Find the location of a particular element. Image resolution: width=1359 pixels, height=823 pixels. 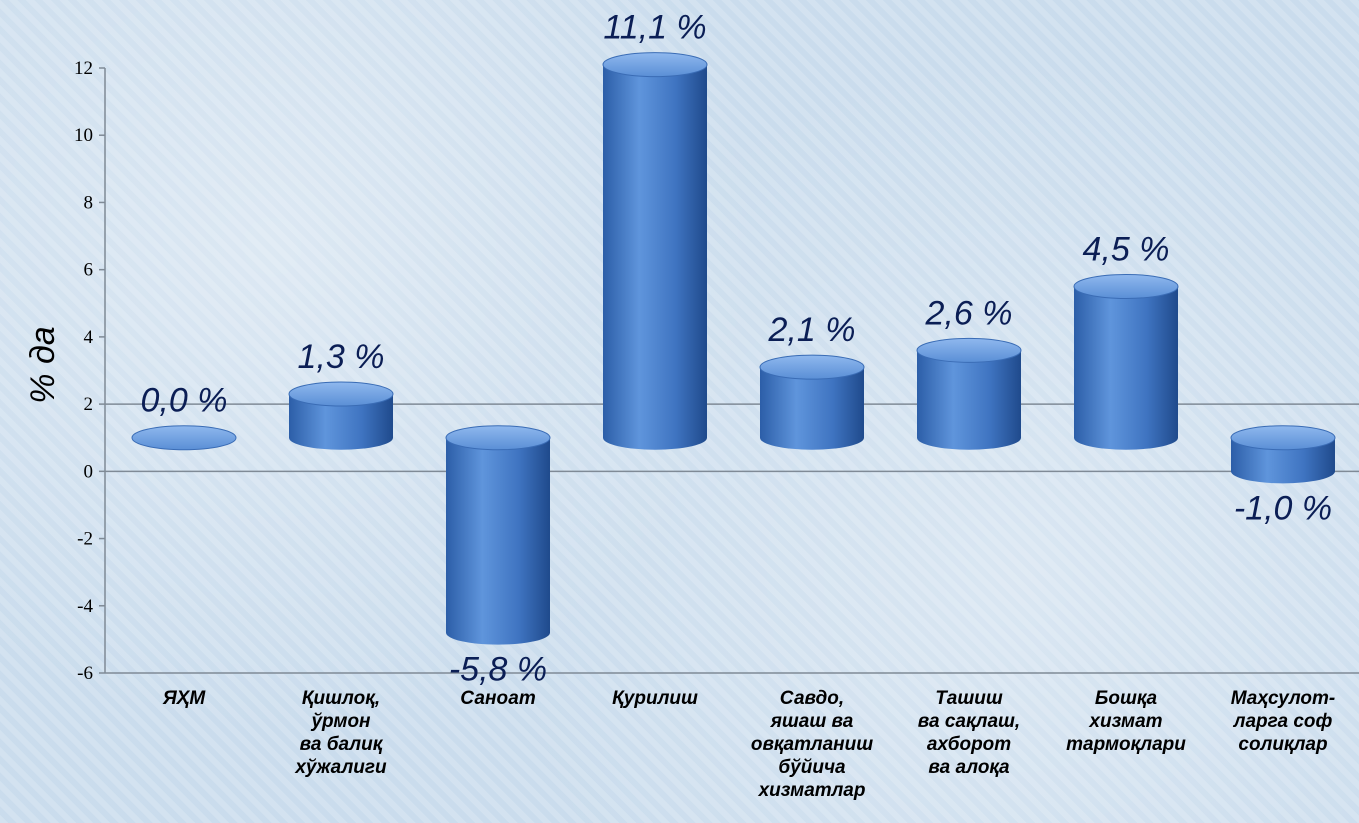

data-label: 2,1 % is located at coordinates (812, 330).